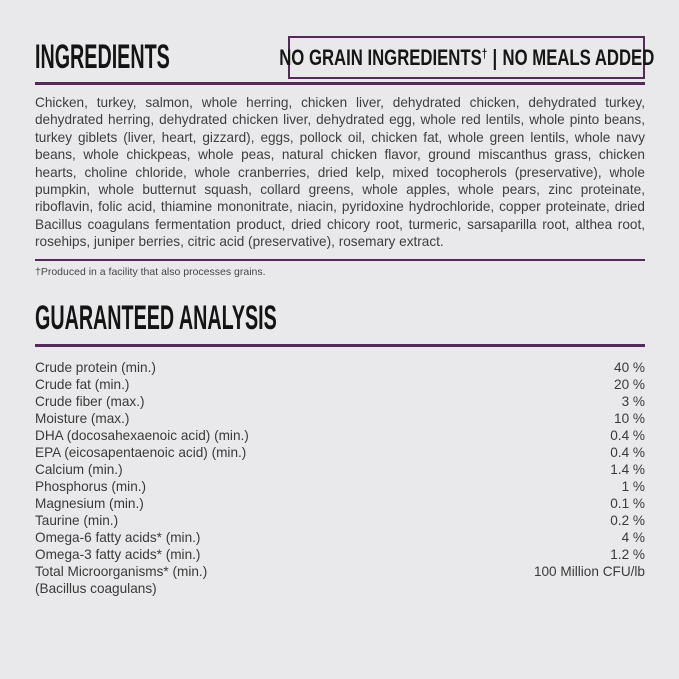 This screenshot has height=679, width=679. What do you see at coordinates (340, 537) in the screenshot?
I see `analysis-row: Omega-6 fatty acids* (min.) 4 %` at bounding box center [340, 537].